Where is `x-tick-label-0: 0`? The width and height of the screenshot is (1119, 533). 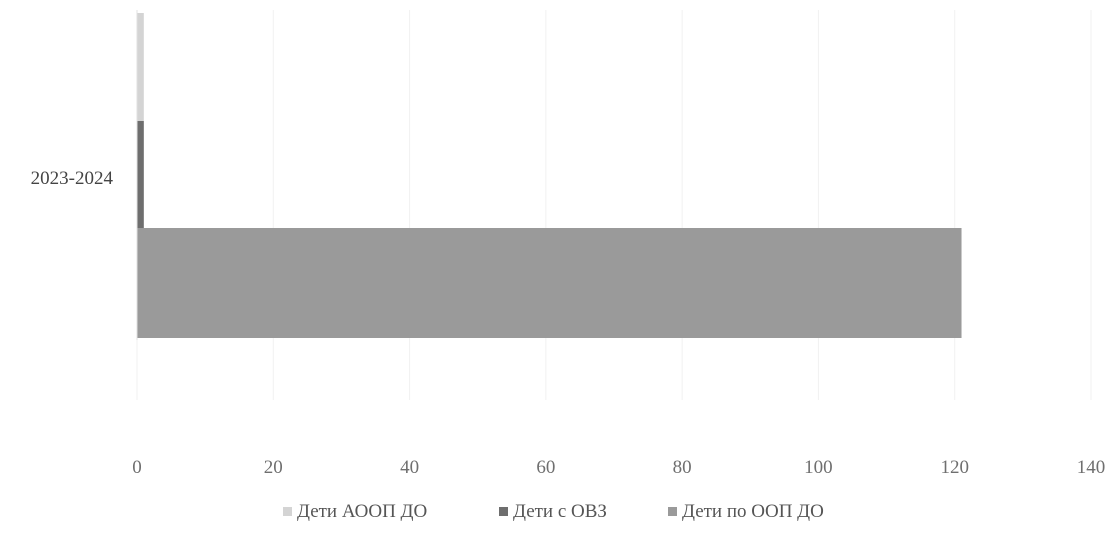 x-tick-label-0: 0 is located at coordinates (137, 467).